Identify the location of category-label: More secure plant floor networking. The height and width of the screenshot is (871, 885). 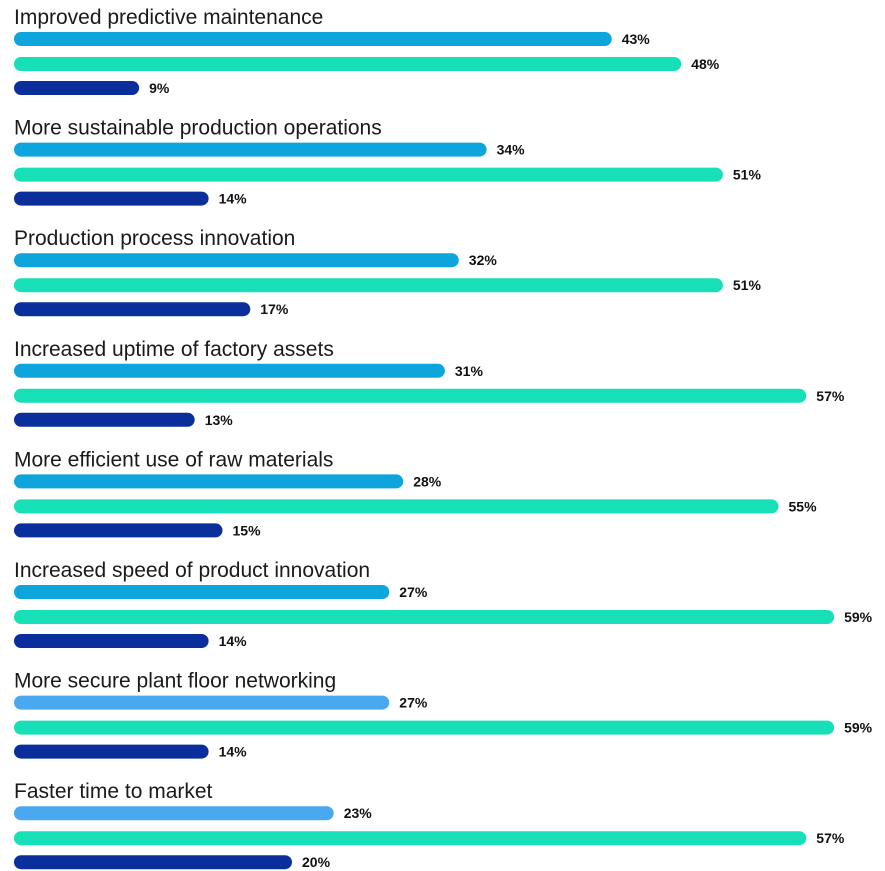
(175, 681).